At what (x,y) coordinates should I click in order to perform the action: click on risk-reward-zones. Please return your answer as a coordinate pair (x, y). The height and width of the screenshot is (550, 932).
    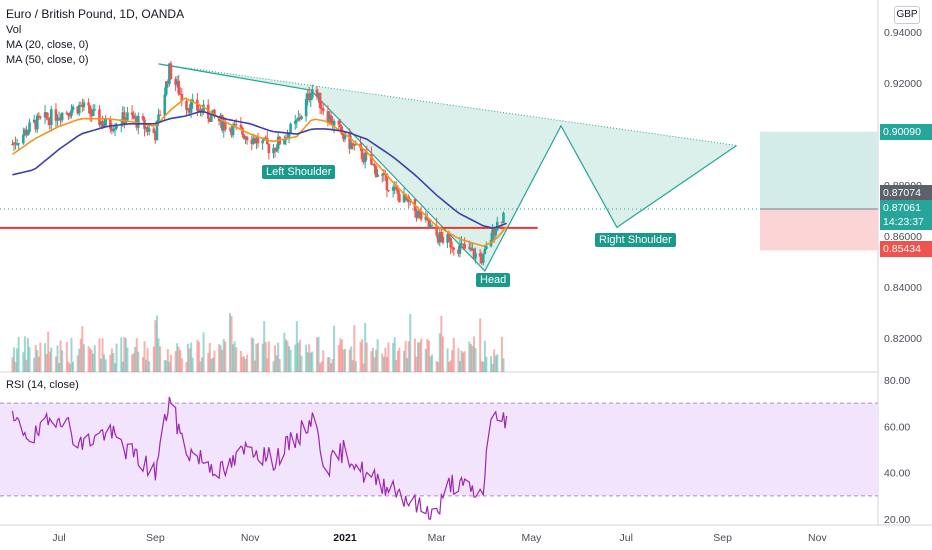
    Looking at the image, I should click on (819, 191).